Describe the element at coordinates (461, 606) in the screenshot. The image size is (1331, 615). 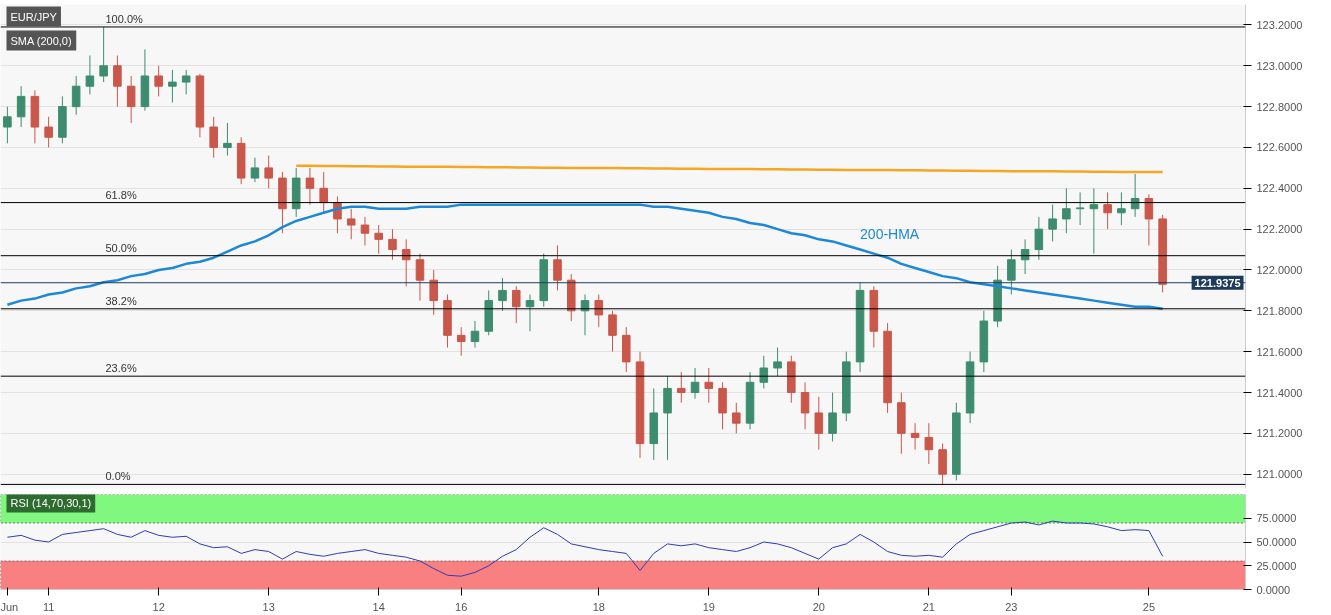
I see `x-tick-label: 16` at that location.